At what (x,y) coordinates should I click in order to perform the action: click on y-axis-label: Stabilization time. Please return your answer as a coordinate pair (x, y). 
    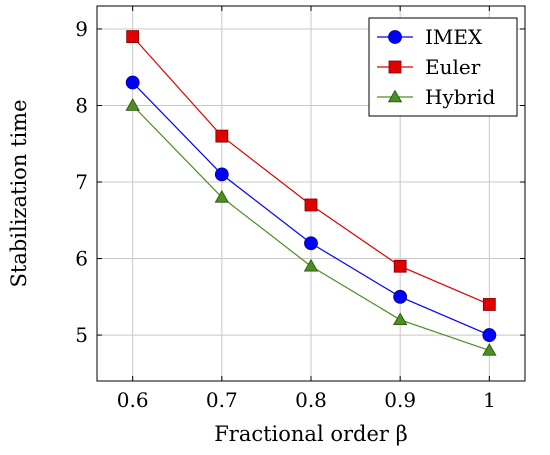
    Looking at the image, I should click on (19, 193).